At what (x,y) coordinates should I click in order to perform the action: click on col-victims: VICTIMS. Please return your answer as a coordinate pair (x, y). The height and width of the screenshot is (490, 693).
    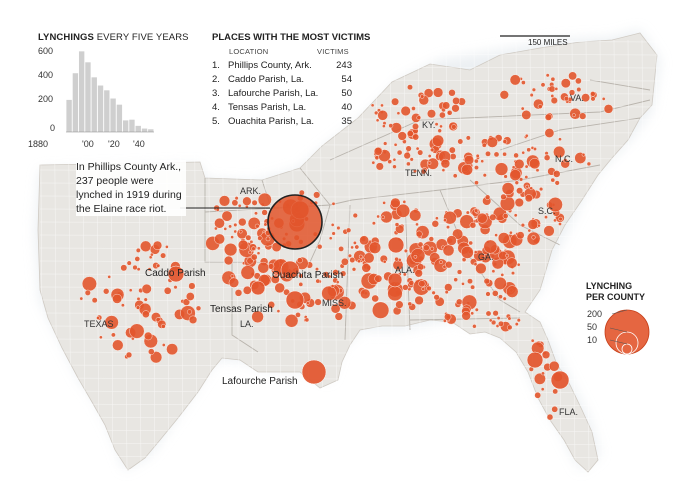
    Looking at the image, I should click on (333, 51).